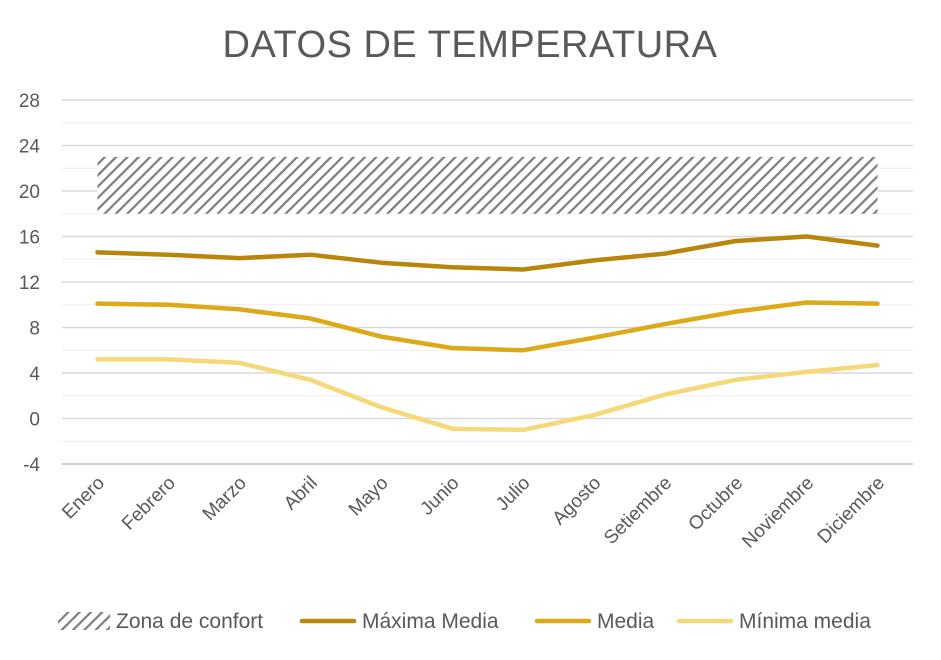  Describe the element at coordinates (84, 621) in the screenshot. I see `legend-swatch-hatched` at that location.